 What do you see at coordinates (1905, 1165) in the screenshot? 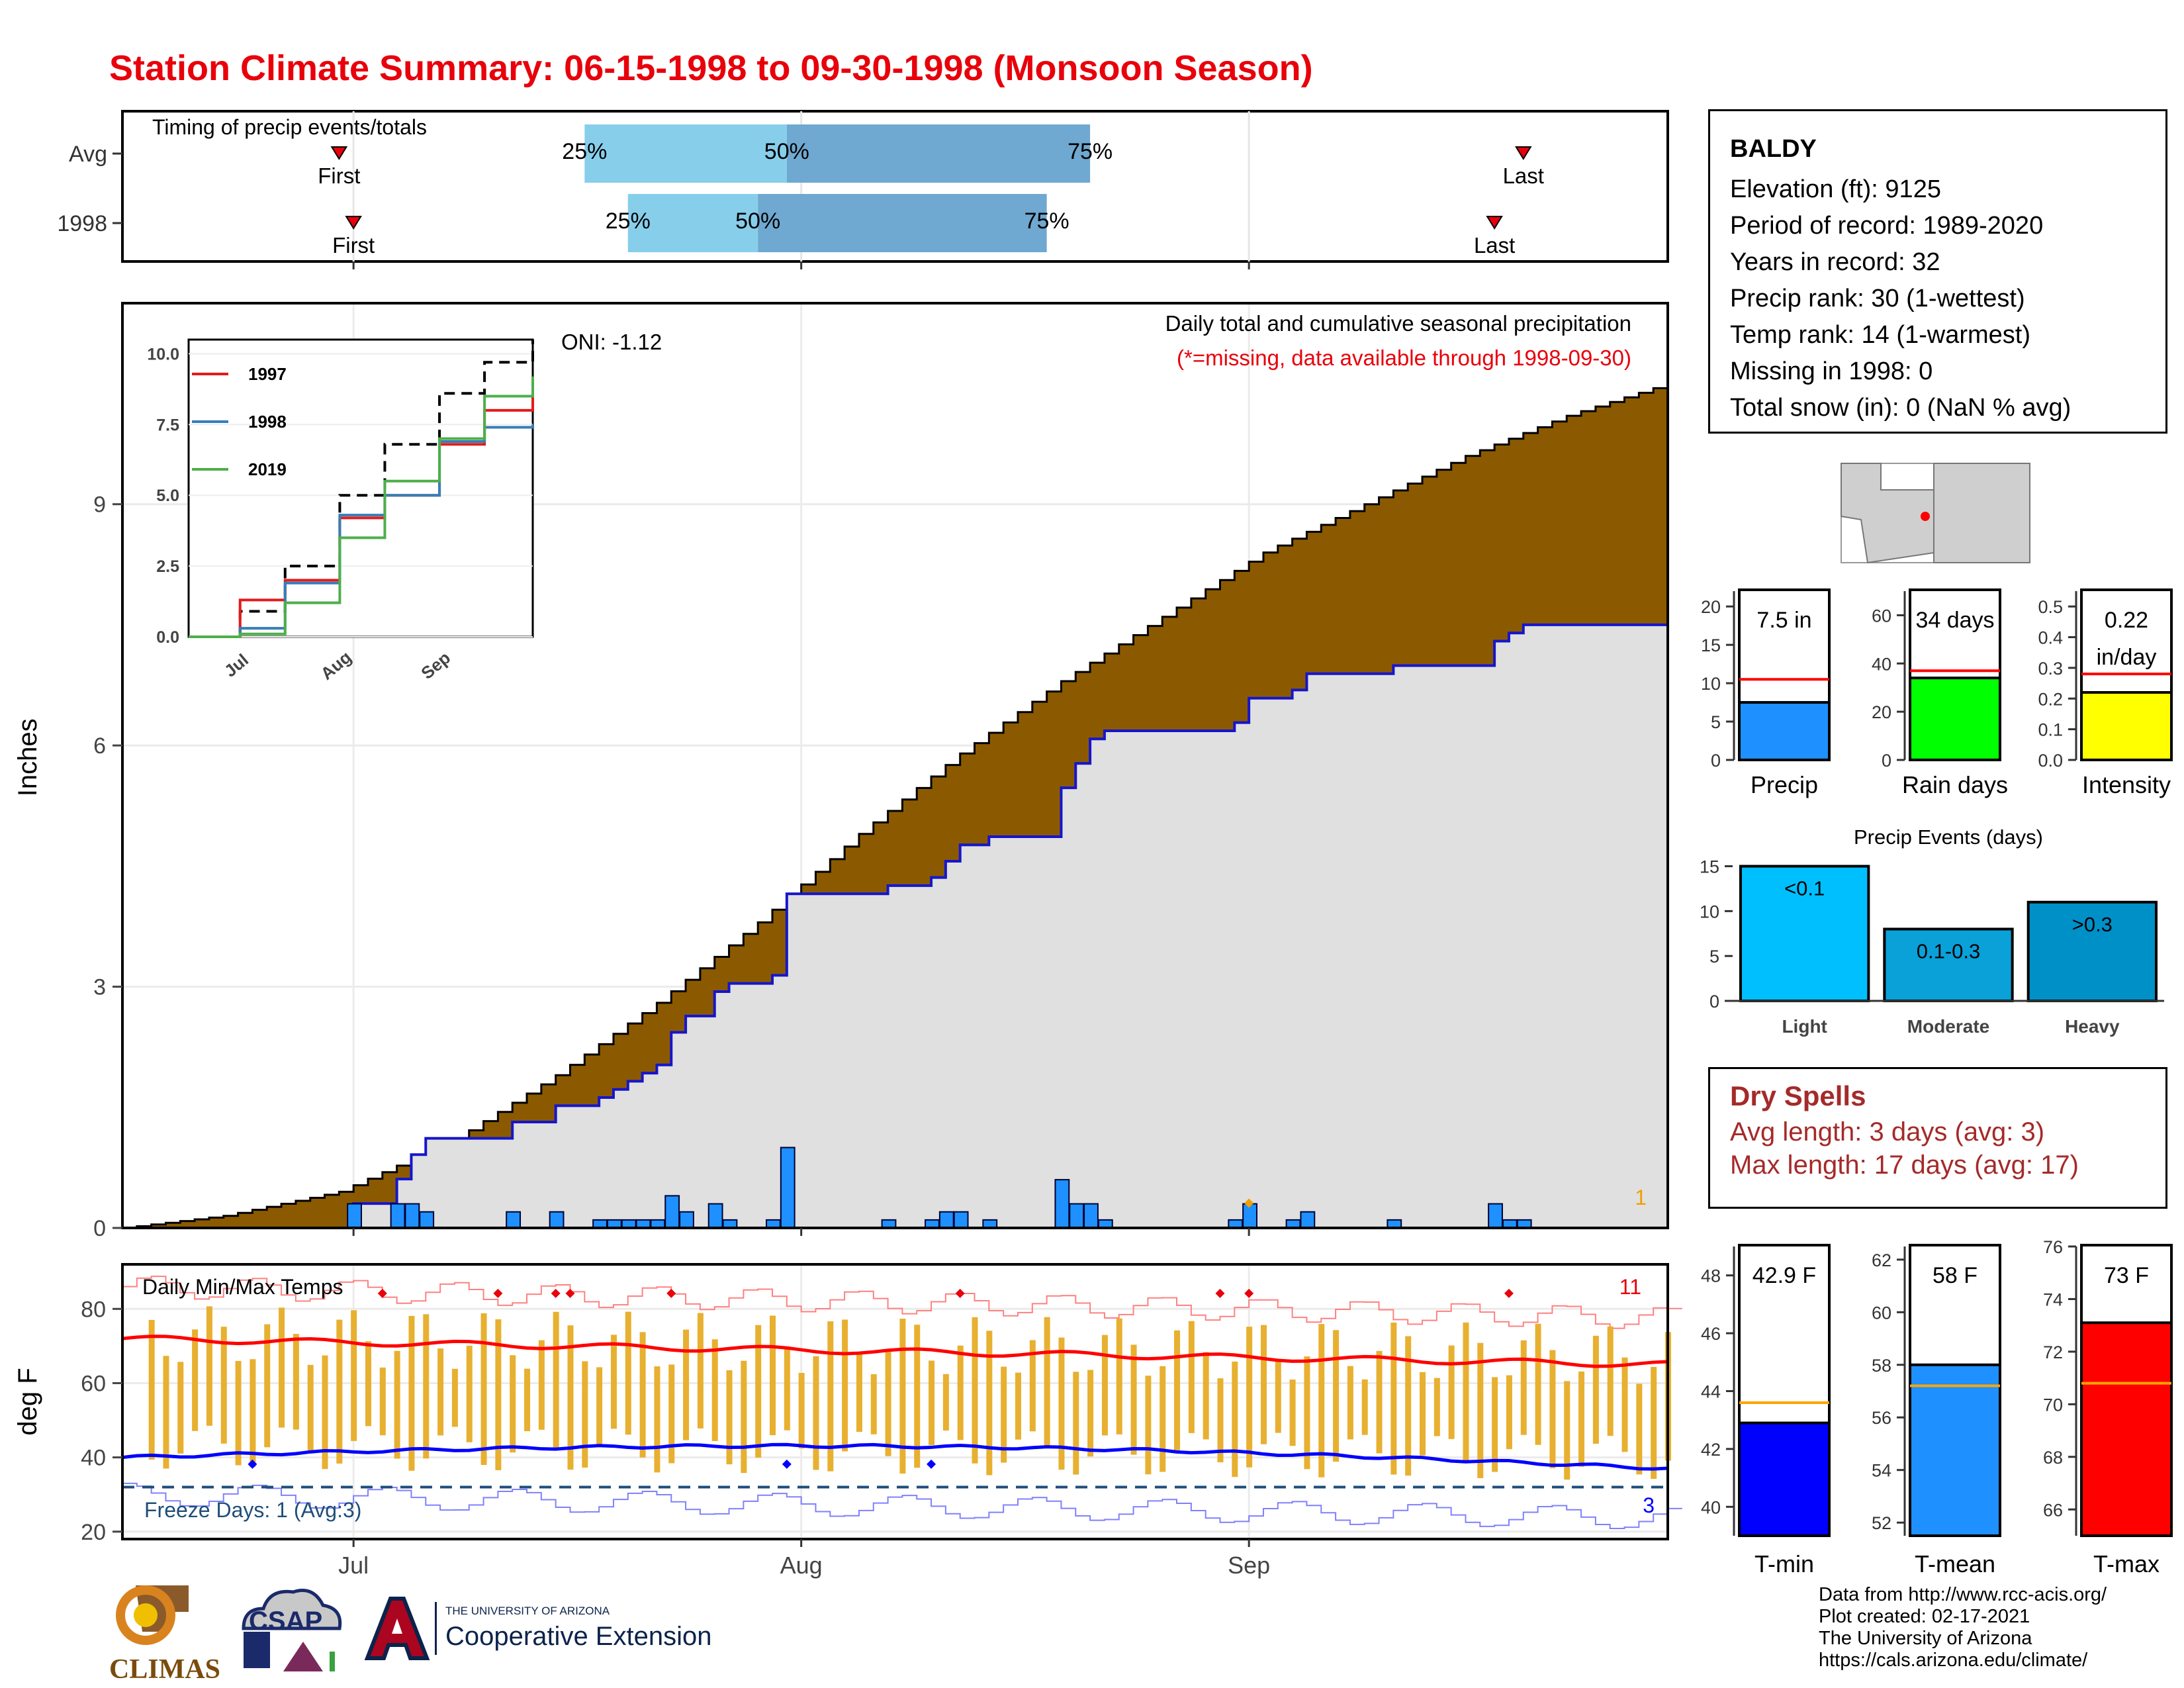
I see `dry-spells-max: Max length: 17 days (avg: 17)` at bounding box center [1905, 1165].